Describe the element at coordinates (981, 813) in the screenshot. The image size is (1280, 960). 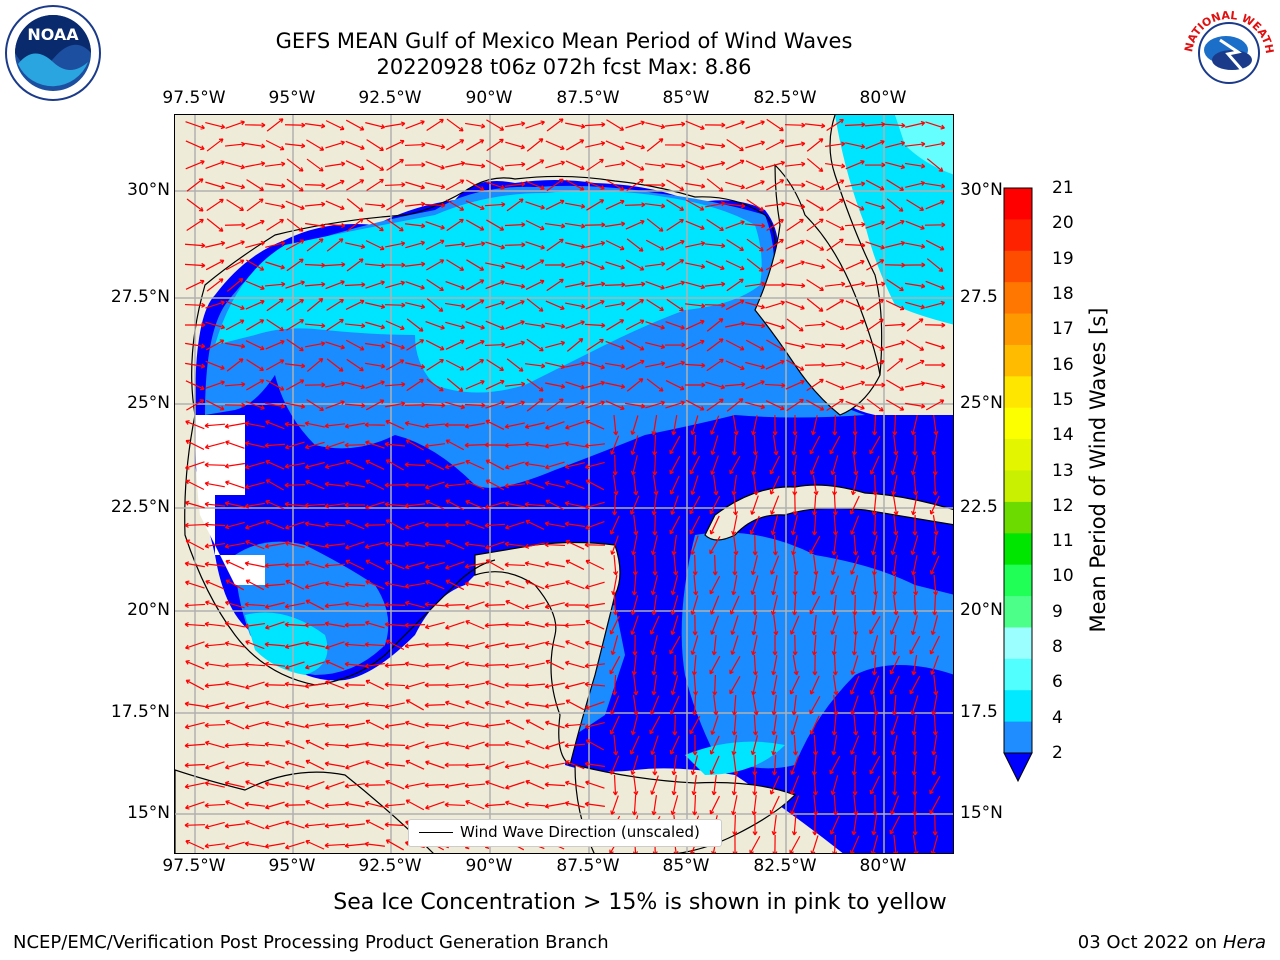
I see `lat-tick-right: 15°N` at that location.